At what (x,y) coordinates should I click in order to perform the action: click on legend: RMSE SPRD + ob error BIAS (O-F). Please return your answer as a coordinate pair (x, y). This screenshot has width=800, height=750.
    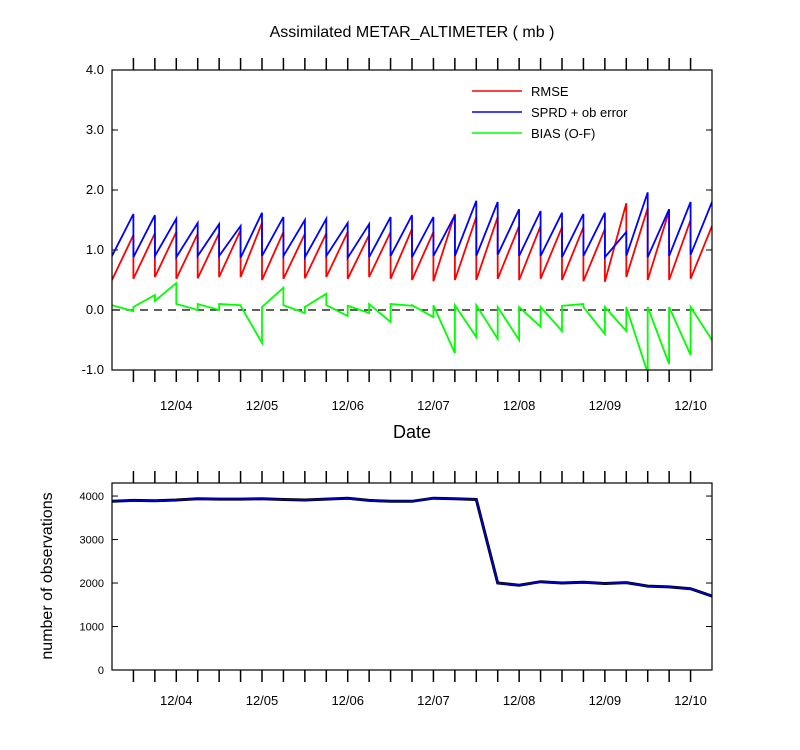
    Looking at the image, I should click on (550, 112).